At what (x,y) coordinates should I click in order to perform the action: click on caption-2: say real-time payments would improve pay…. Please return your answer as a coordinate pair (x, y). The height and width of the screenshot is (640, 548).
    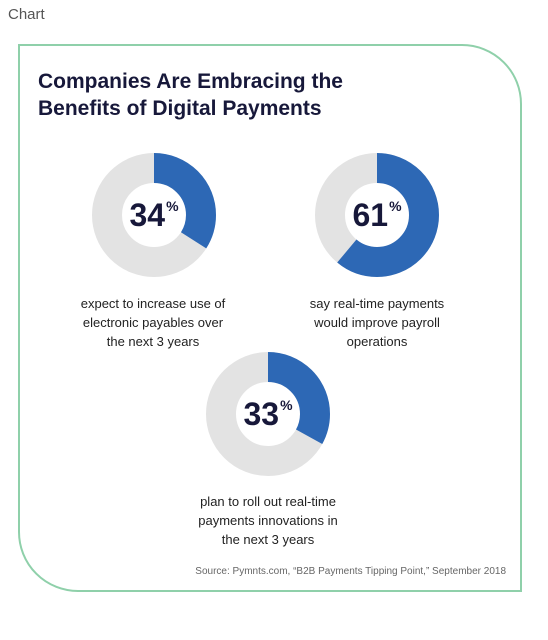
    Looking at the image, I should click on (377, 322).